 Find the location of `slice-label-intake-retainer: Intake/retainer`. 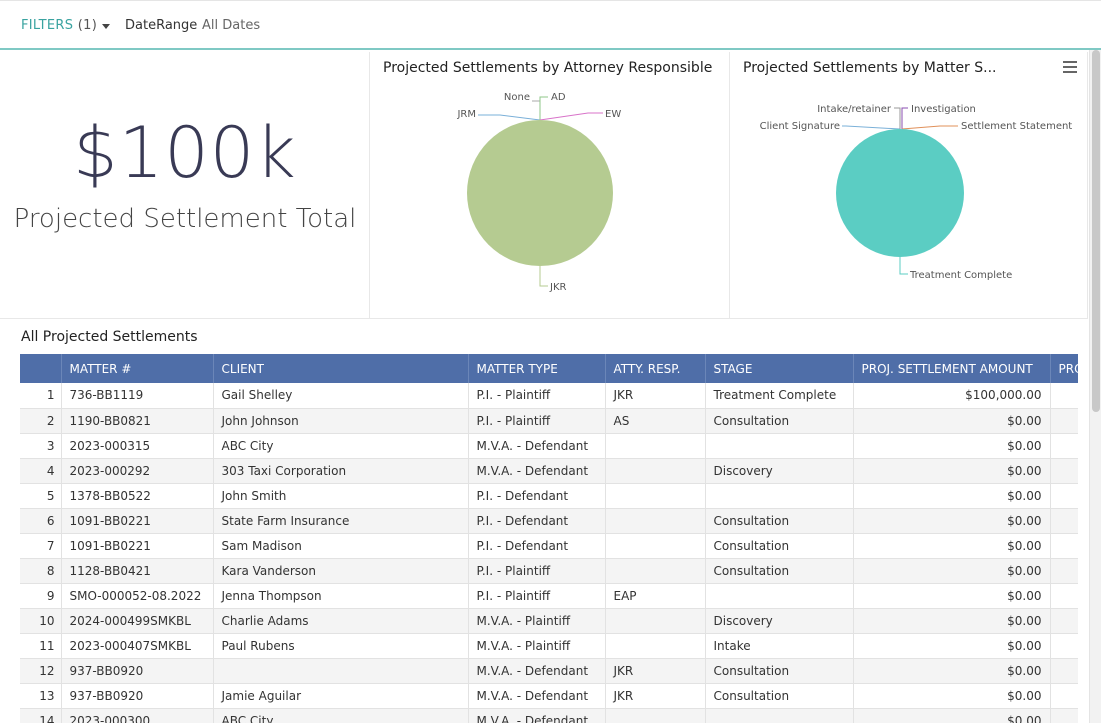

slice-label-intake-retainer: Intake/retainer is located at coordinates (854, 109).